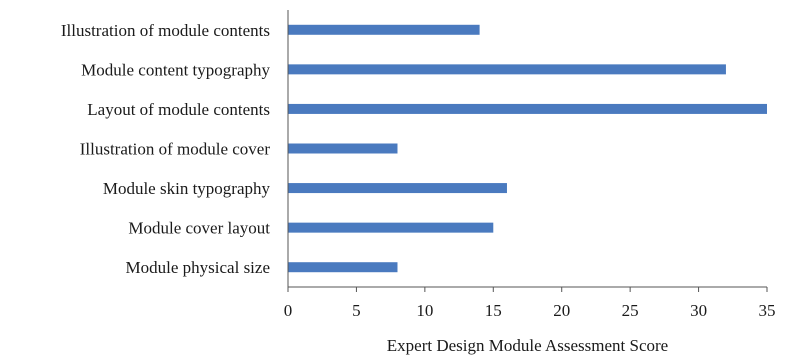 The image size is (789, 356). Describe the element at coordinates (493, 310) in the screenshot. I see `x-tick-label-3: 15` at that location.